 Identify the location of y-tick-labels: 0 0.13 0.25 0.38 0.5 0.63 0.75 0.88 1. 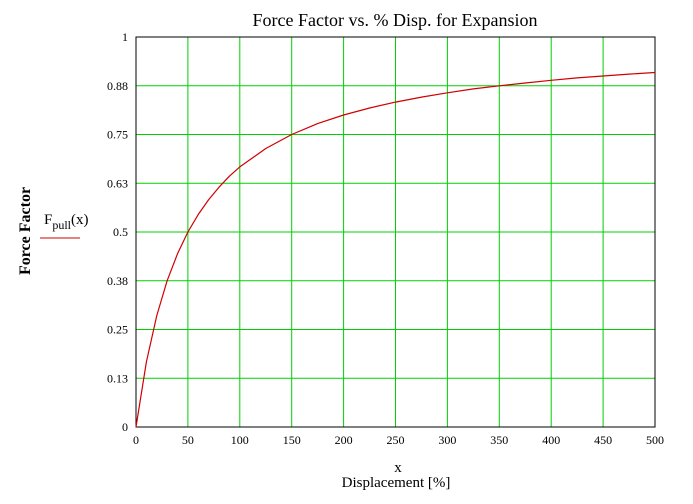
(117, 232).